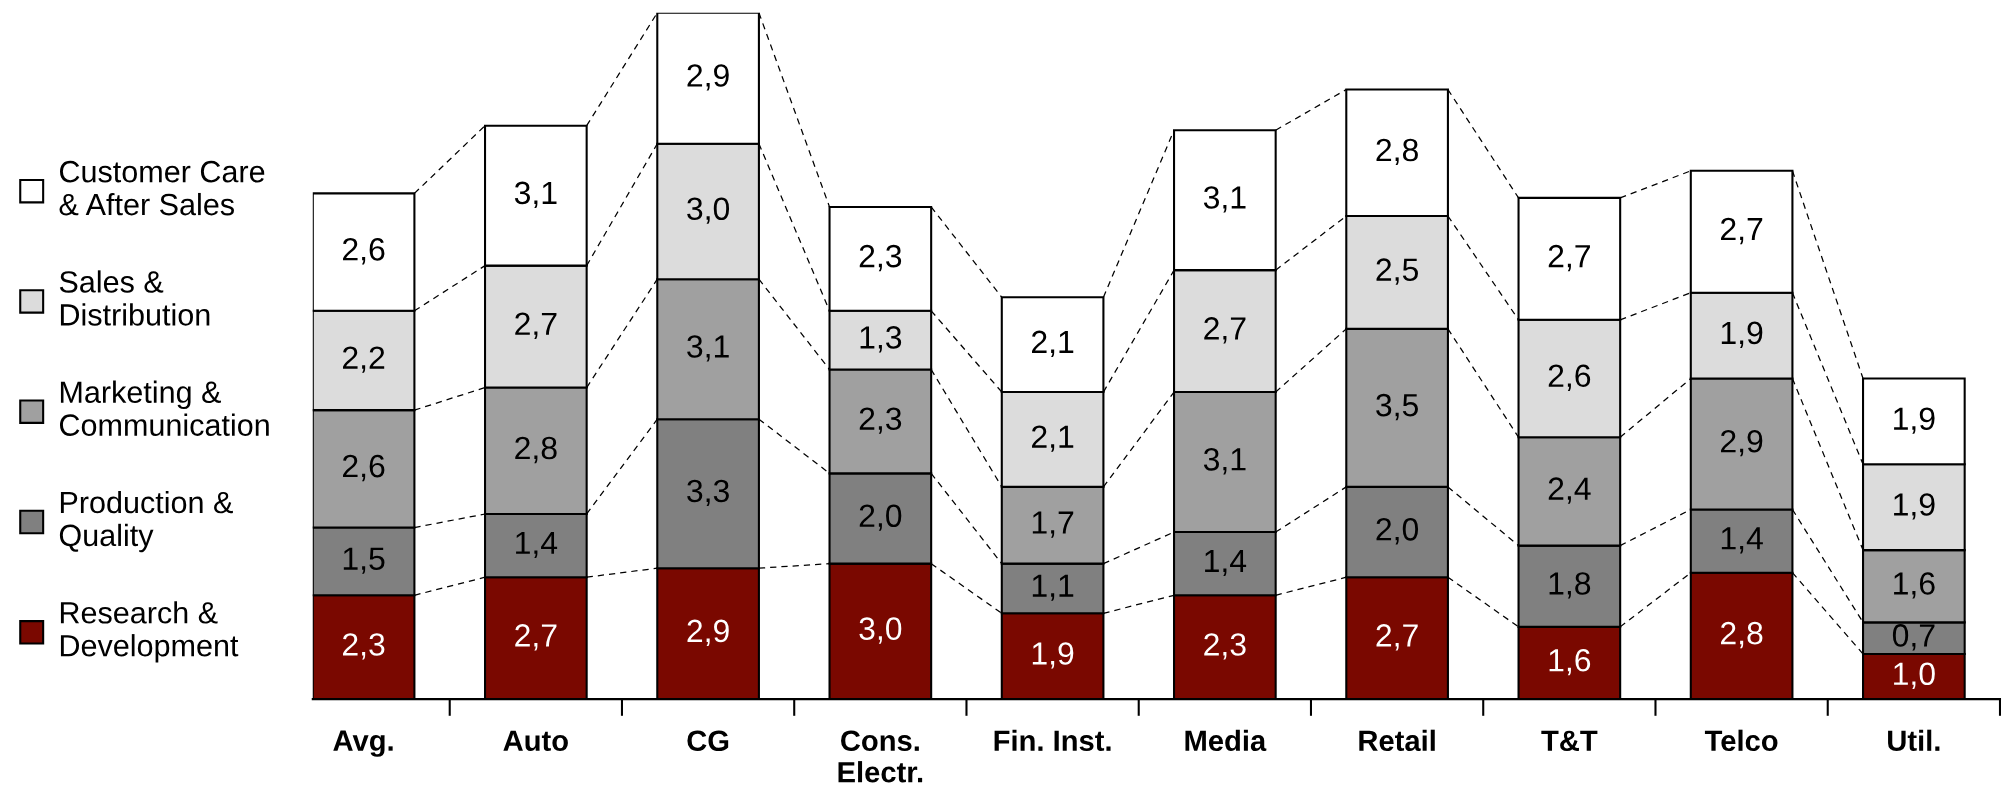 The width and height of the screenshot is (2005, 799). Describe the element at coordinates (1397, 407) in the screenshot. I see `data-label: 3,5` at that location.